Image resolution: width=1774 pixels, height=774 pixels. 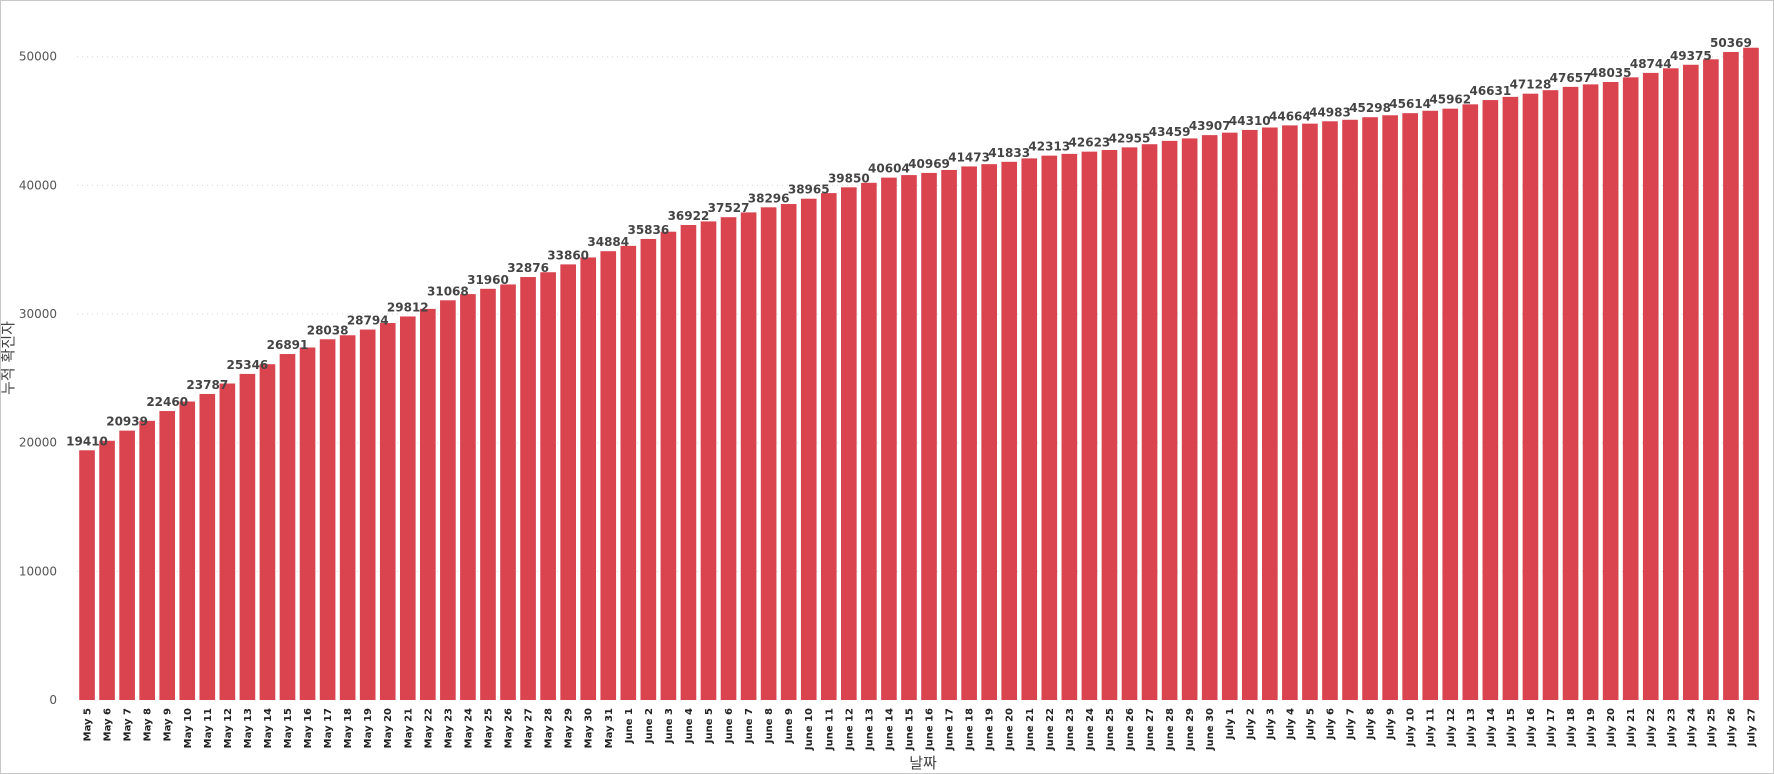 What do you see at coordinates (228, 728) in the screenshot?
I see `x-tick-label: May 12` at bounding box center [228, 728].